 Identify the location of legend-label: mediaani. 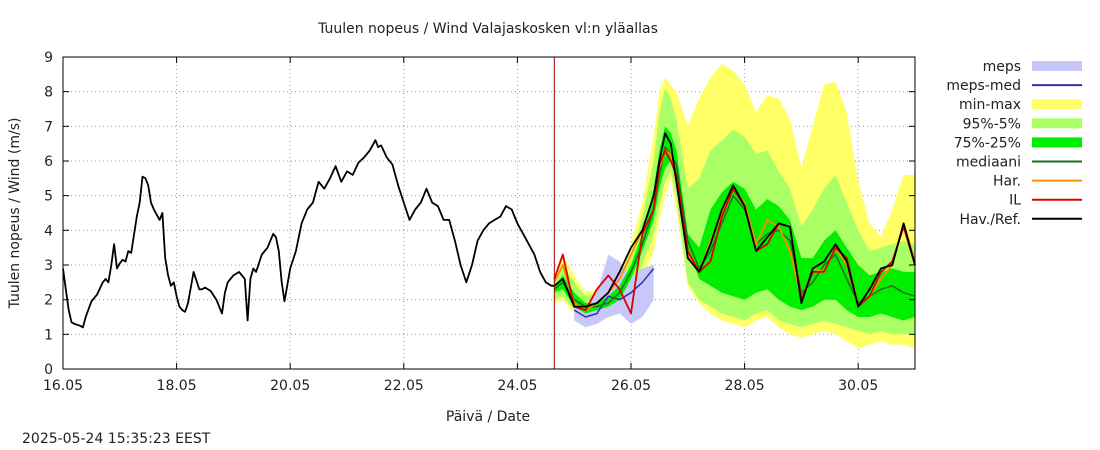
(988, 163).